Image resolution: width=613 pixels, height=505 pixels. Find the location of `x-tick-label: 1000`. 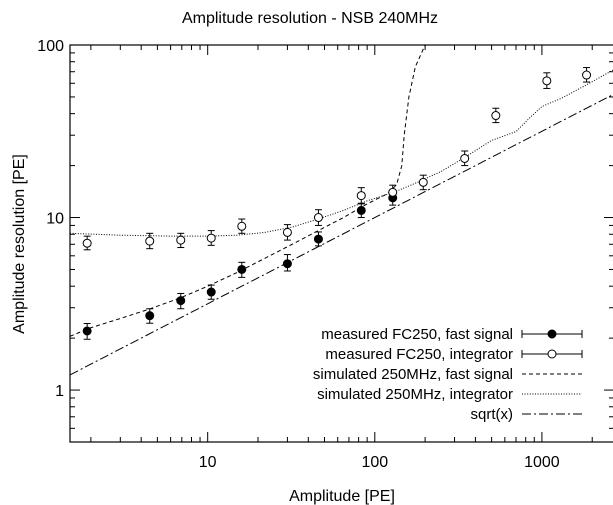

x-tick-label: 1000 is located at coordinates (542, 462).